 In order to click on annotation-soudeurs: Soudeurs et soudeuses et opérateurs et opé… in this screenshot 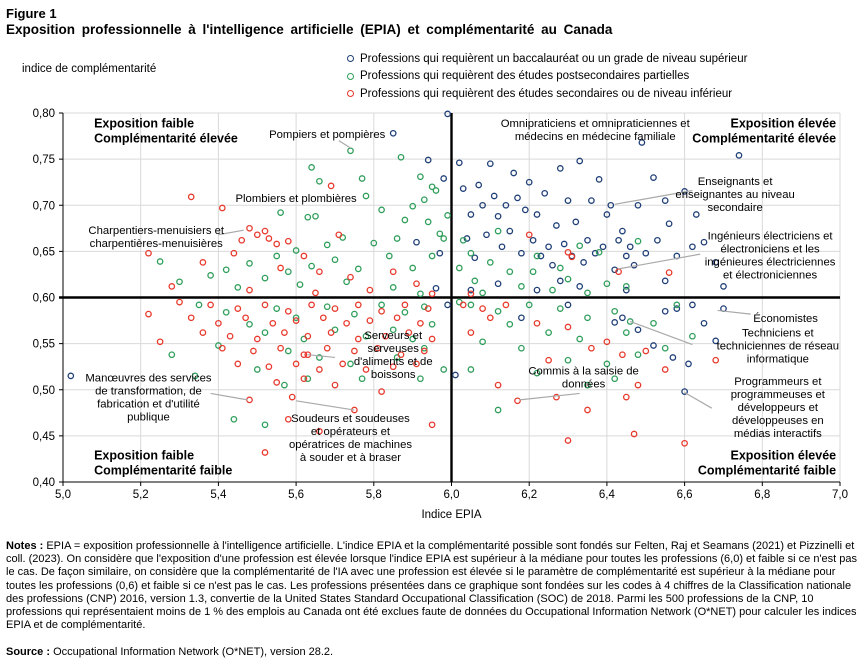, I will do `click(350, 438)`.